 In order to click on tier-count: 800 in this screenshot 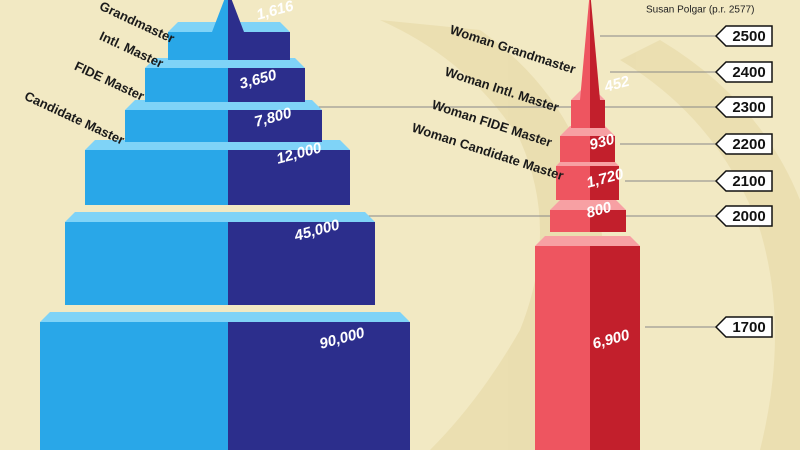, I will do `click(599, 210)`.